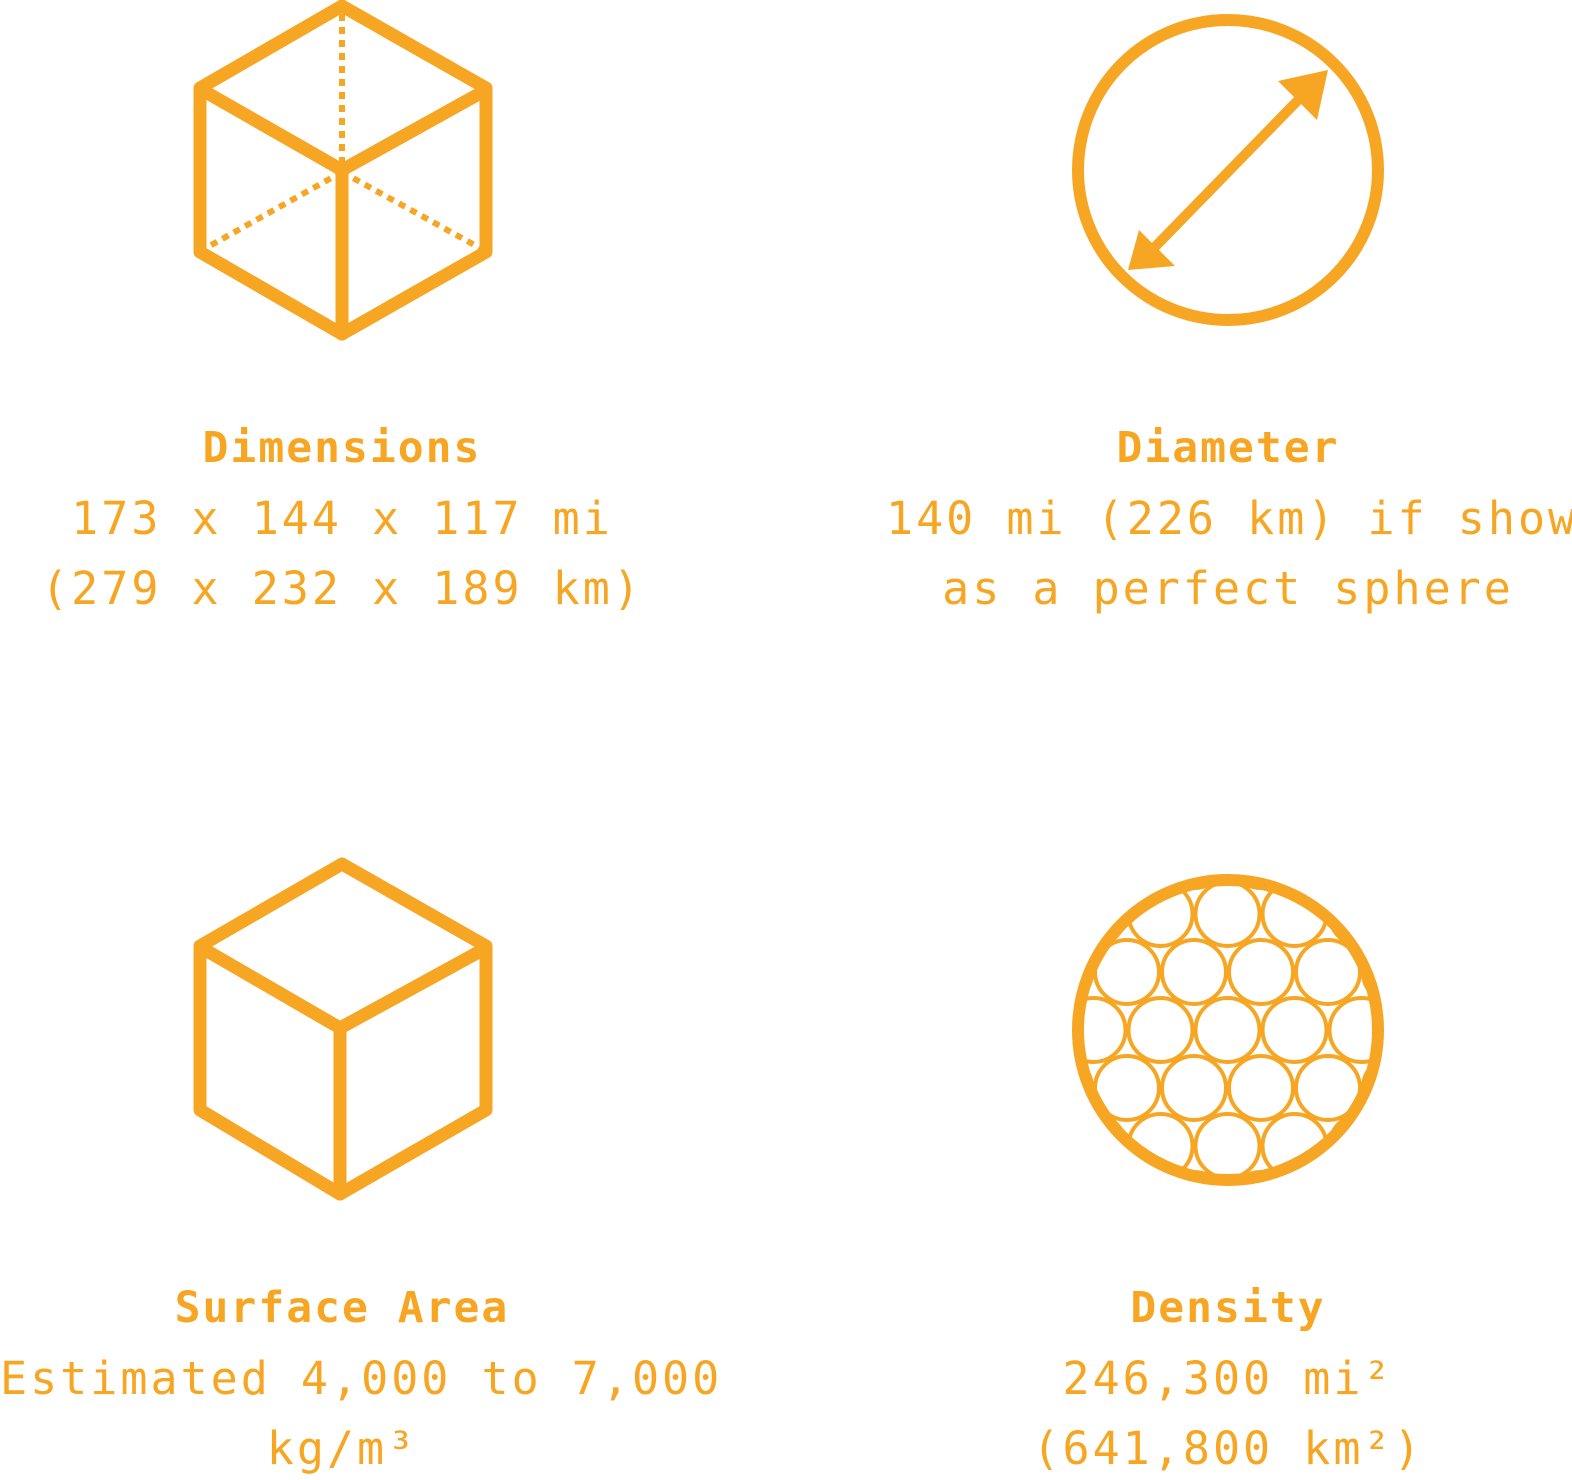 This screenshot has width=1572, height=1480. Describe the element at coordinates (361, 1378) in the screenshot. I see `stat-value-line: Estimated 4,000 to 7,000` at that location.